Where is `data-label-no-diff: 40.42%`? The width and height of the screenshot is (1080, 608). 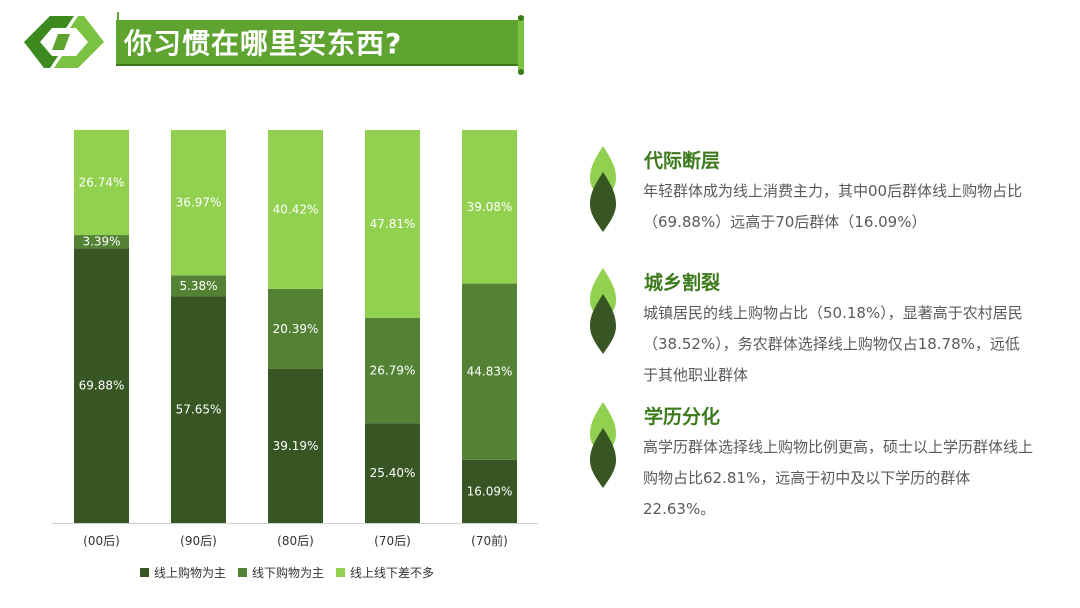
data-label-no-diff: 40.42% is located at coordinates (296, 209).